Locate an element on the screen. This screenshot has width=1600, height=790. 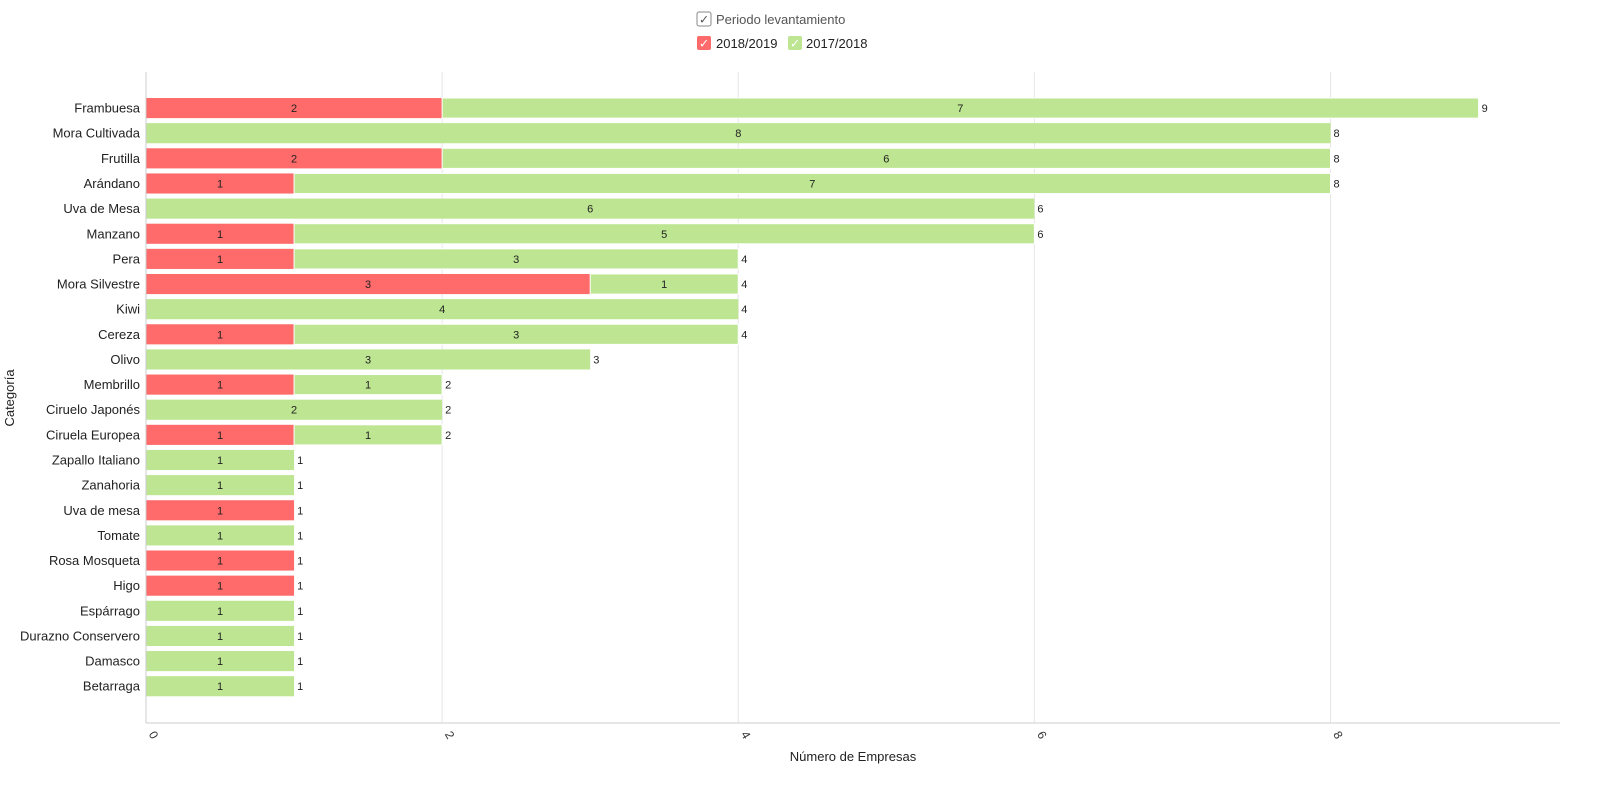
legend-title-checkbox is located at coordinates (704, 19).